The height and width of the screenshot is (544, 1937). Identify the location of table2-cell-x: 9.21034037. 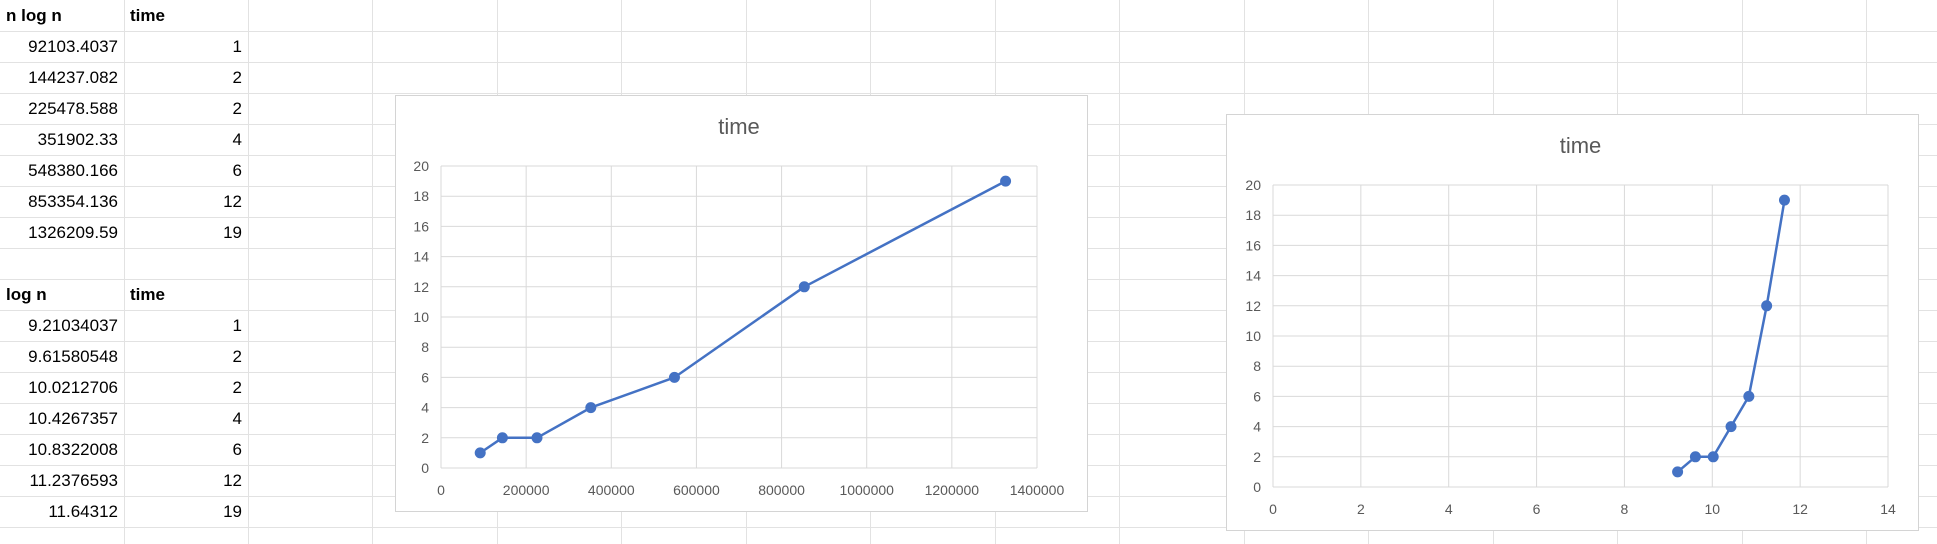
(73, 325).